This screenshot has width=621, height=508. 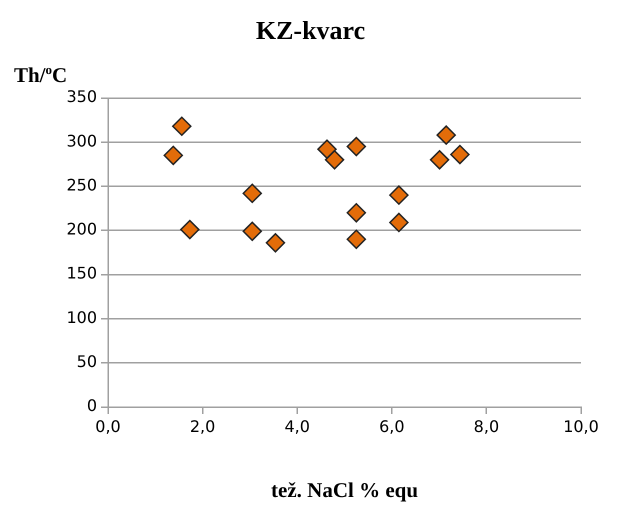 What do you see at coordinates (81, 229) in the screenshot?
I see `y-tick-label: 200` at bounding box center [81, 229].